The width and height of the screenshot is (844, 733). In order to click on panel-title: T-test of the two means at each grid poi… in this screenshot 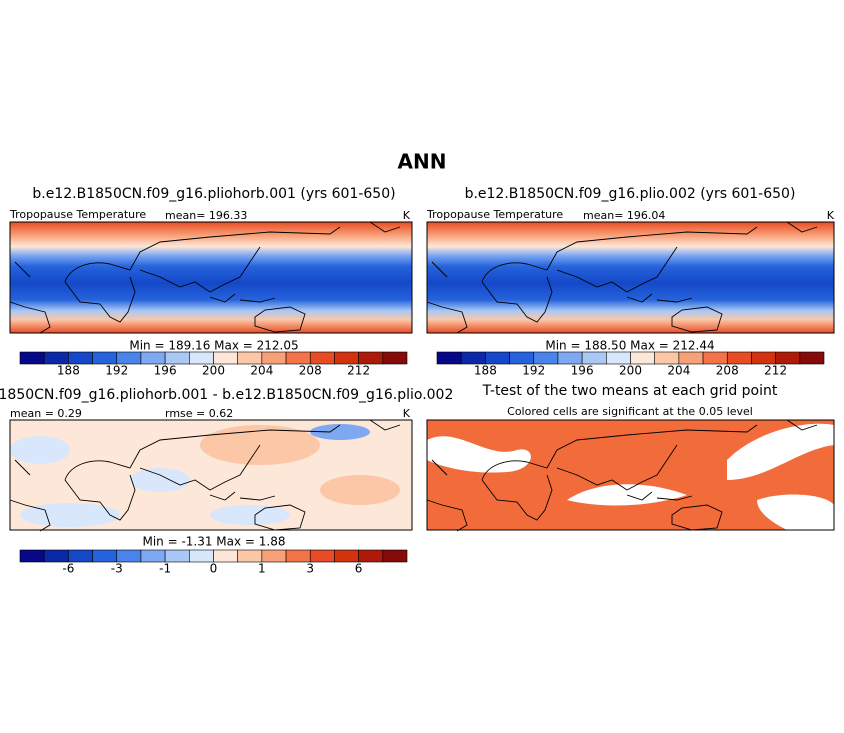, I will do `click(630, 391)`.